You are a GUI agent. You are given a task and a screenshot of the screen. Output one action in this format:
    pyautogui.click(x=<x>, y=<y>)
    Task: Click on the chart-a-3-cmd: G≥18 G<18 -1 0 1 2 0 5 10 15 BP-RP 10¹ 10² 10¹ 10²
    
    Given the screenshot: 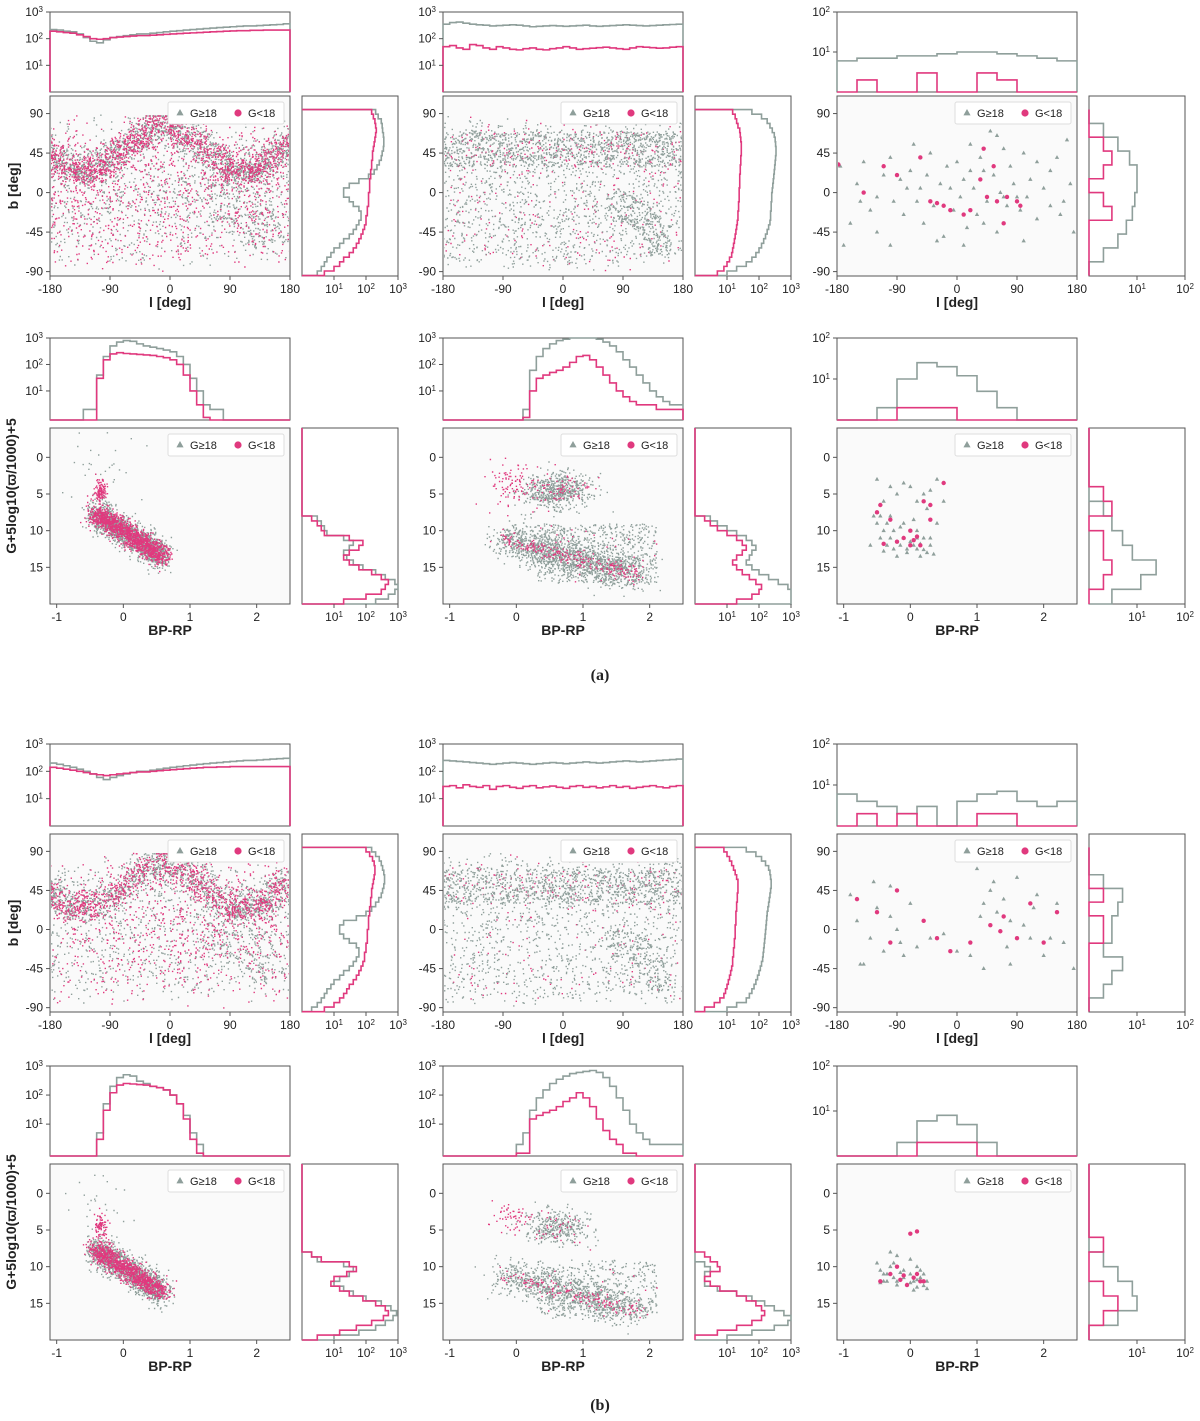 What is the action you would take?
    pyautogui.click(x=1003, y=485)
    